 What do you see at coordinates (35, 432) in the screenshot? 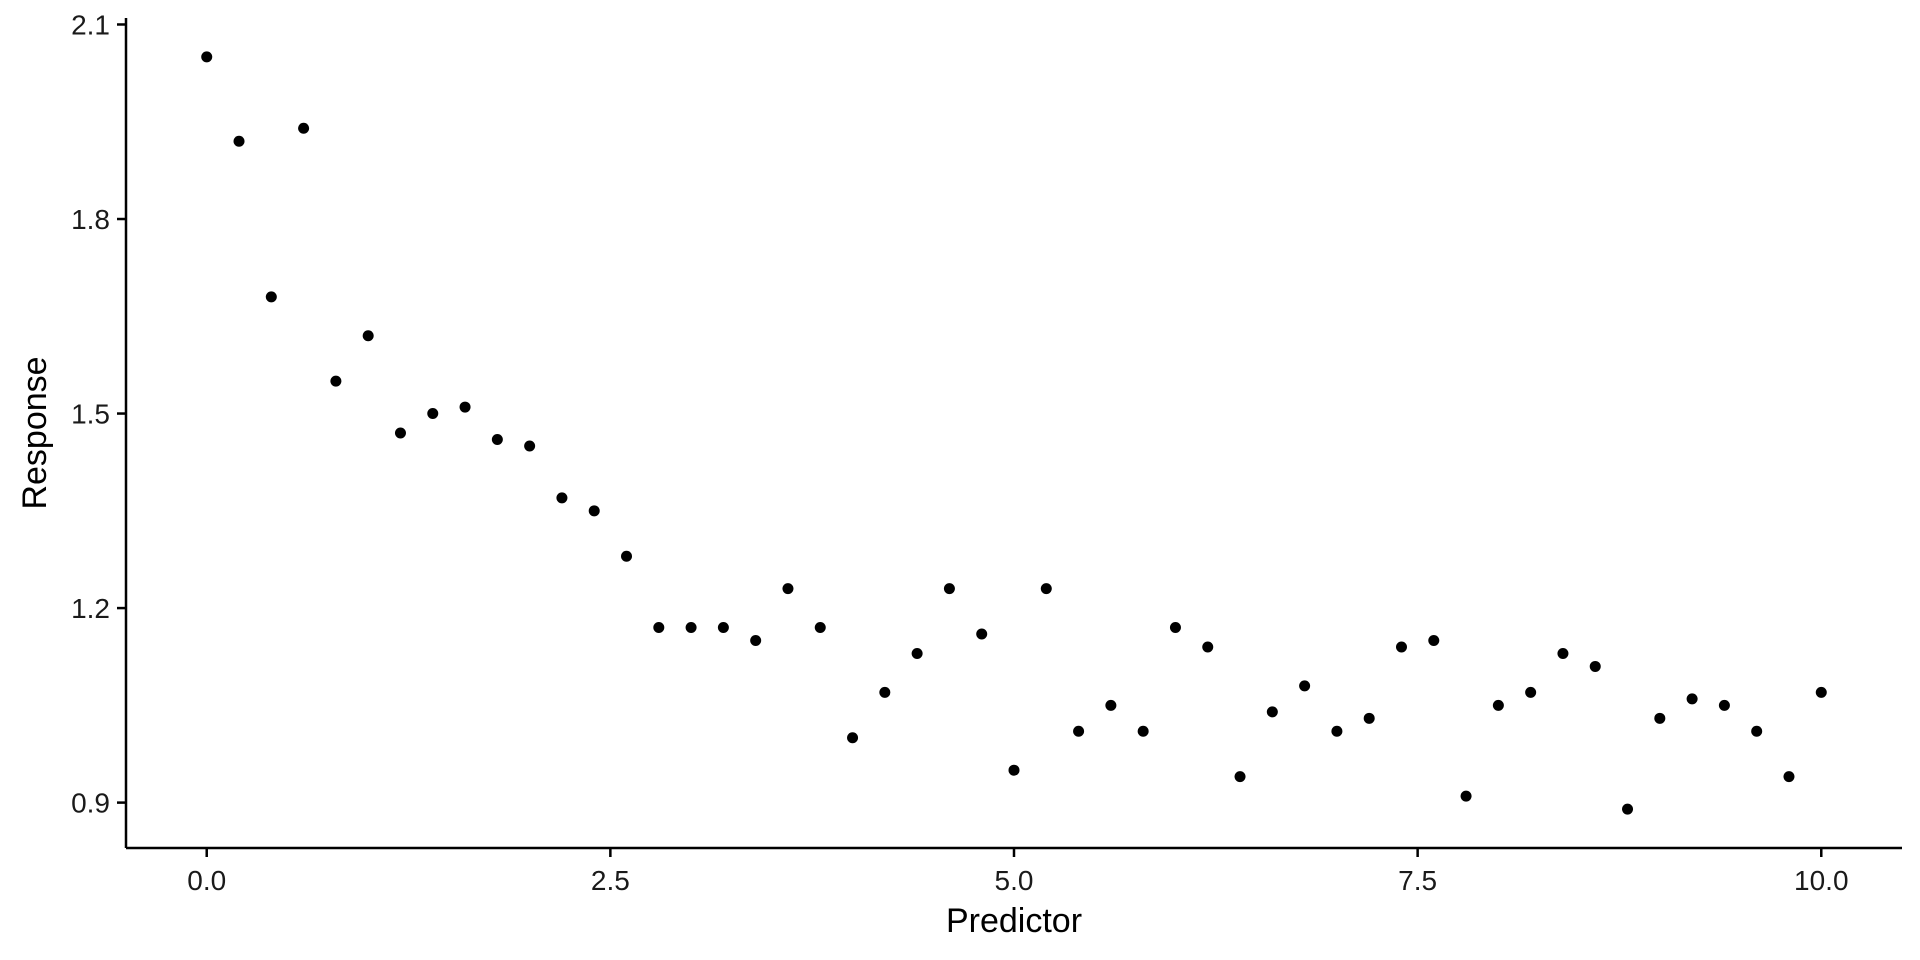
I see `y-axis-title: Response` at bounding box center [35, 432].